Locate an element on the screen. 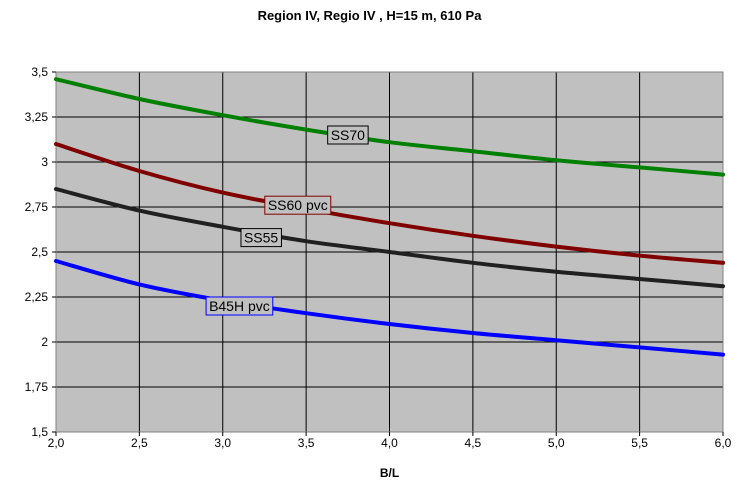  x-tick-label: 4,5 is located at coordinates (473, 443).